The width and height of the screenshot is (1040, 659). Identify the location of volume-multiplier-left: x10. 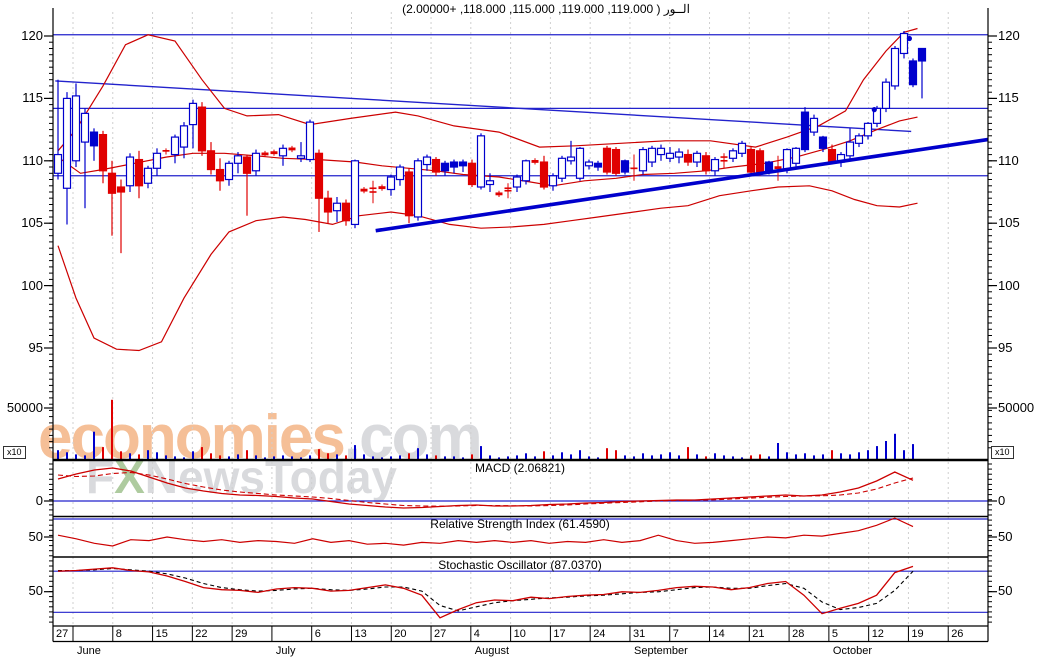
(14, 452).